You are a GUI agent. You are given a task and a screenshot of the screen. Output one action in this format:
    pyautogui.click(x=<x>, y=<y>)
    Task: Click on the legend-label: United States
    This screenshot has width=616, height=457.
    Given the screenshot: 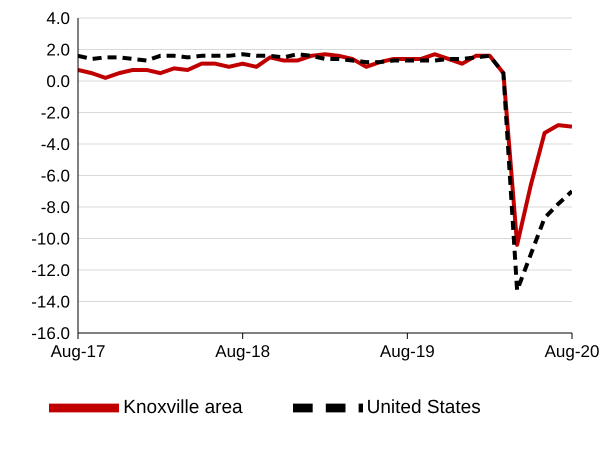 What is the action you would take?
    pyautogui.click(x=423, y=407)
    